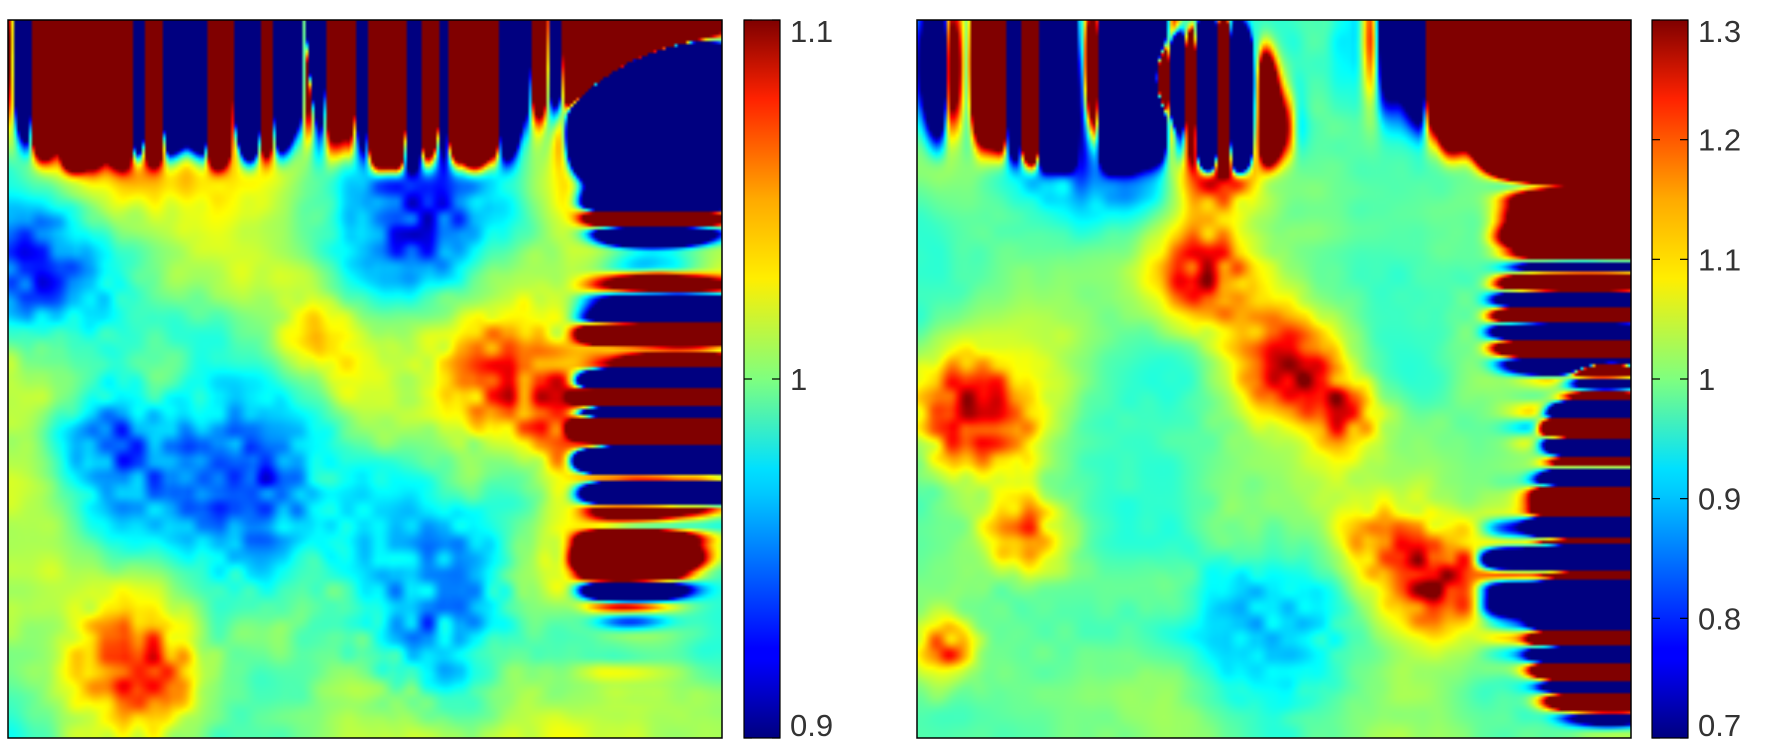  I want to click on colorbar-right: 0.7 0.8 0.9 1 1.1 1.2 1.3, so click(1696, 378).